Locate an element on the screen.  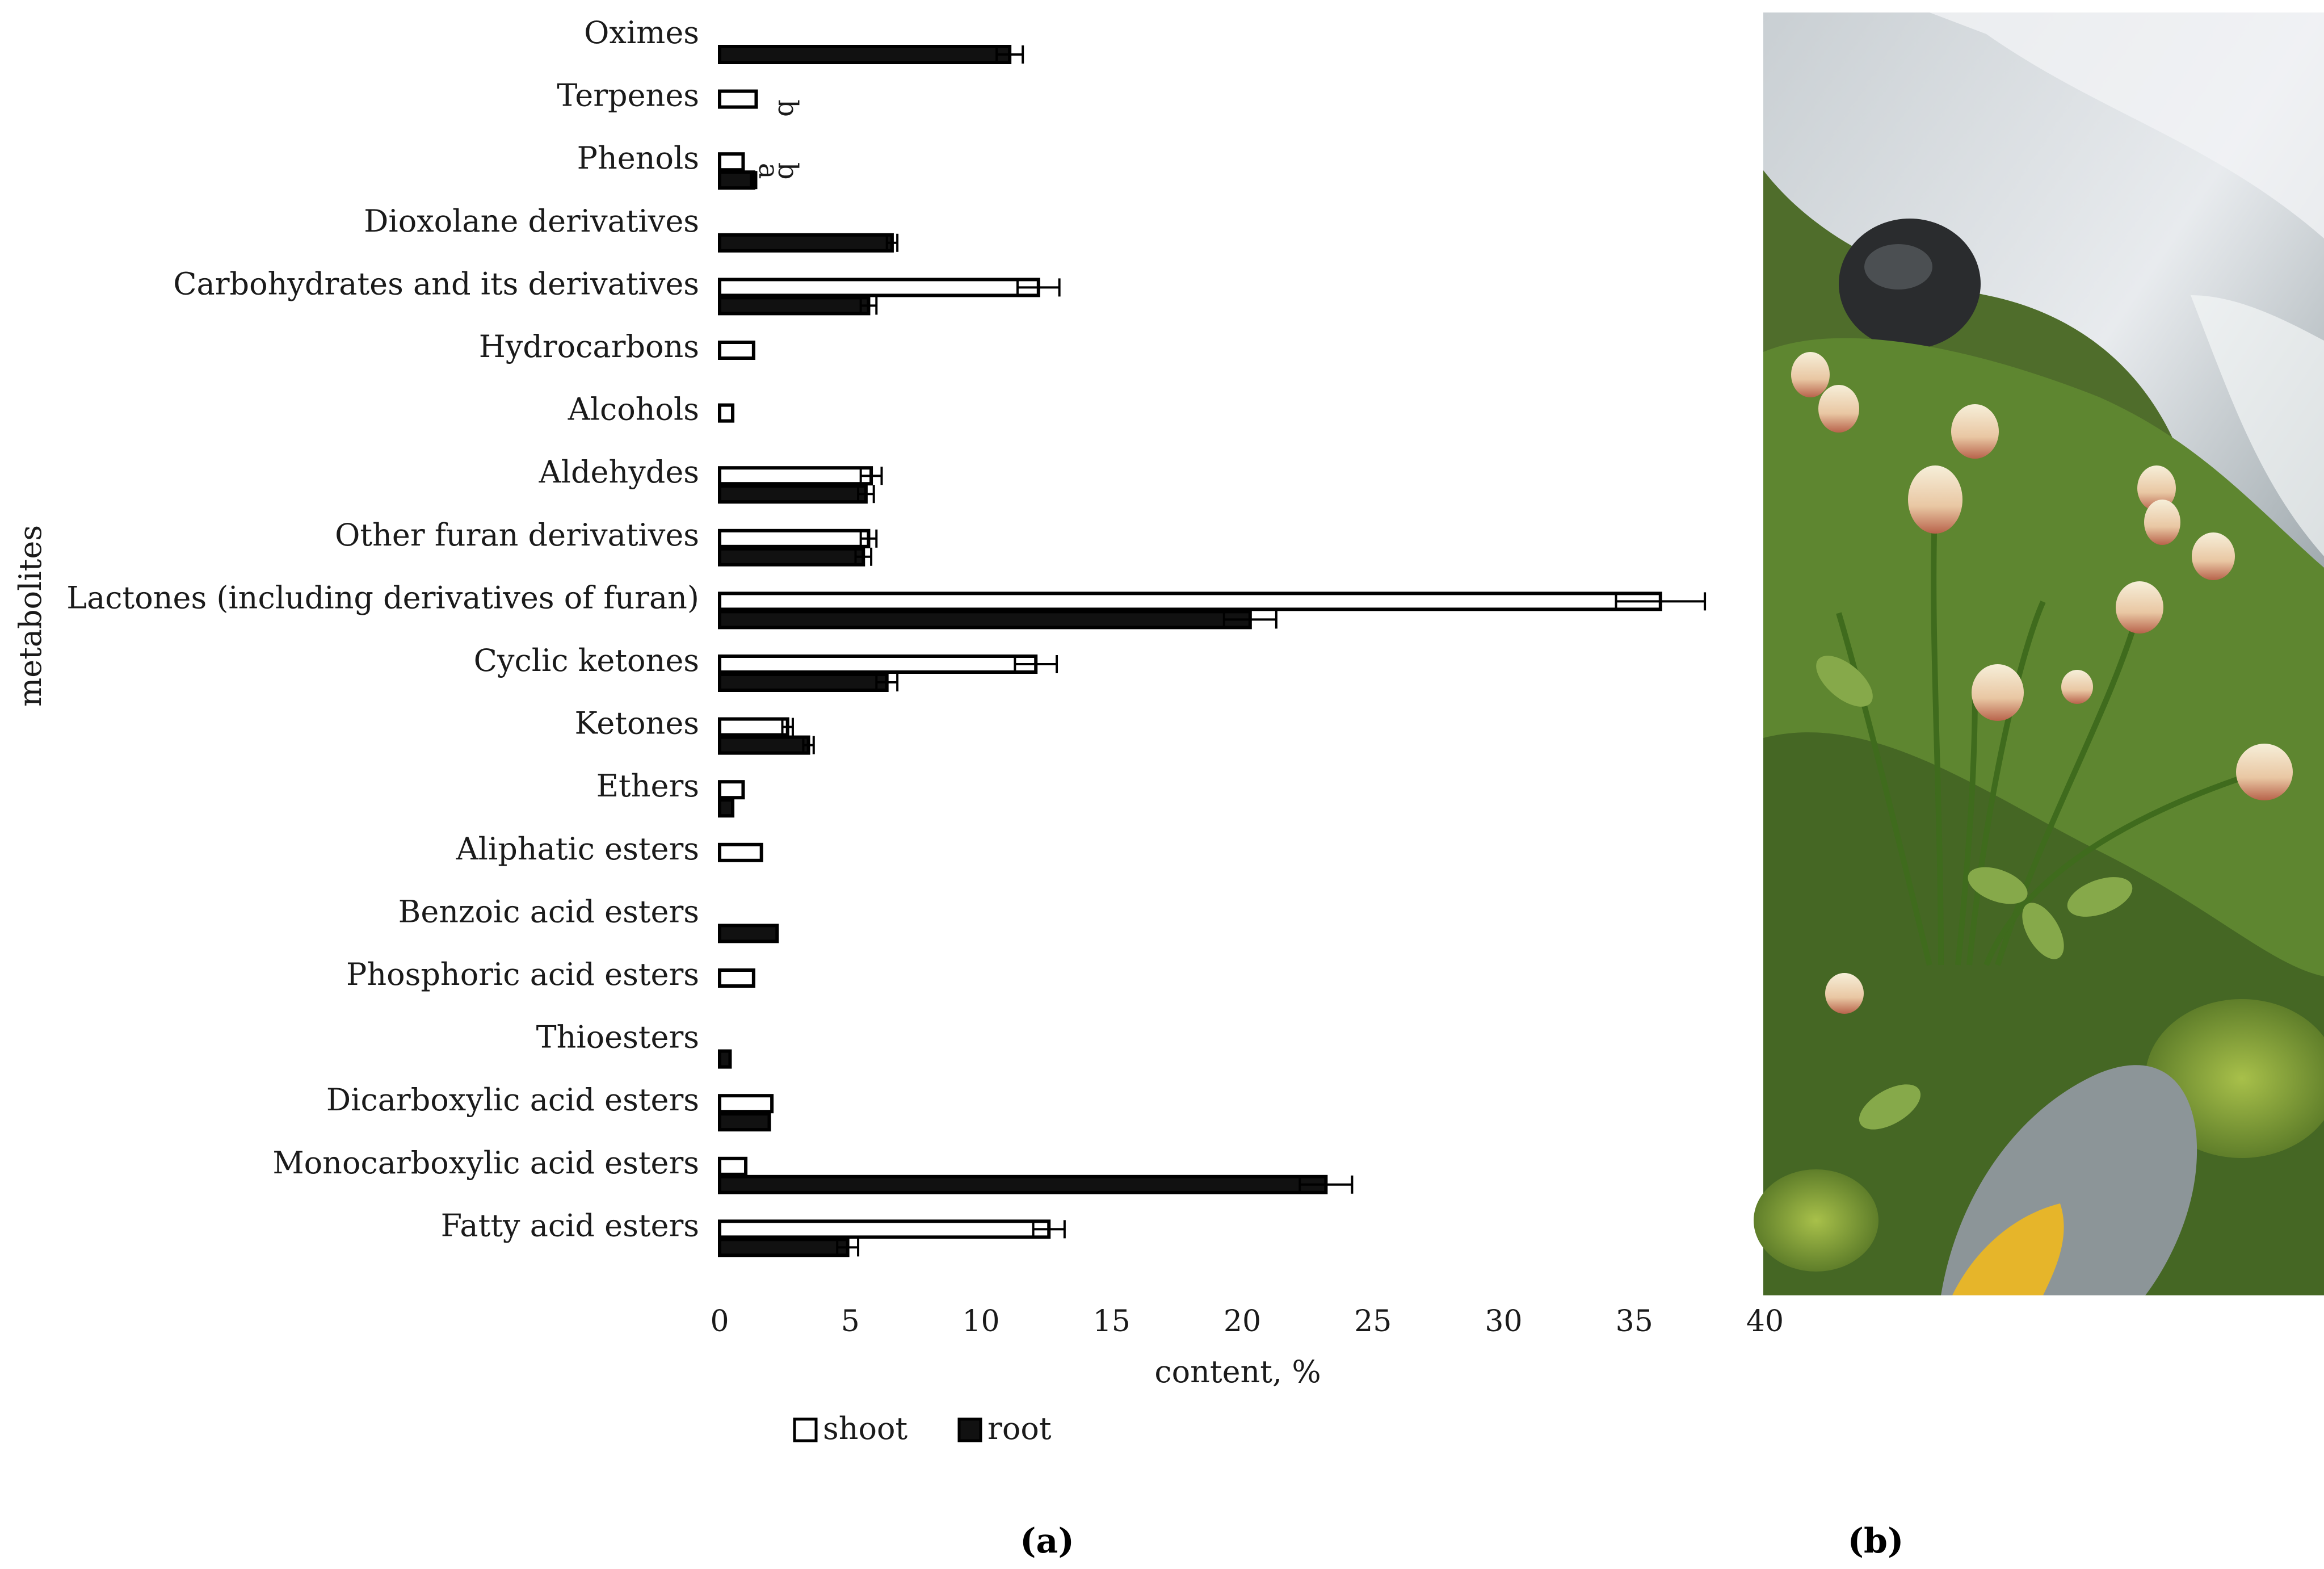
panel-label-a: (a) is located at coordinates (1047, 1541).